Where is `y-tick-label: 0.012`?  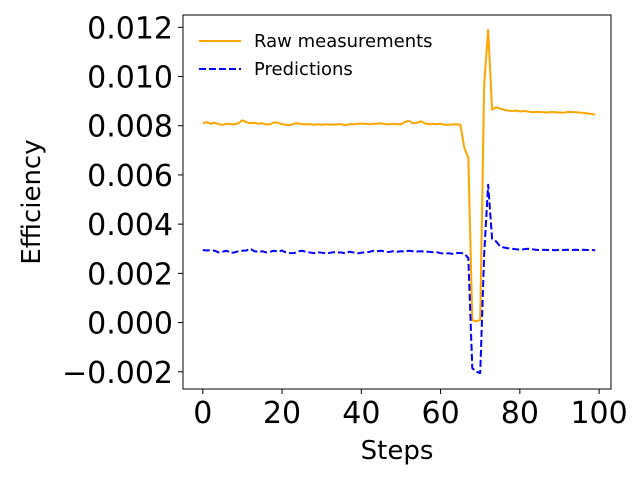
y-tick-label: 0.012 is located at coordinates (130, 28).